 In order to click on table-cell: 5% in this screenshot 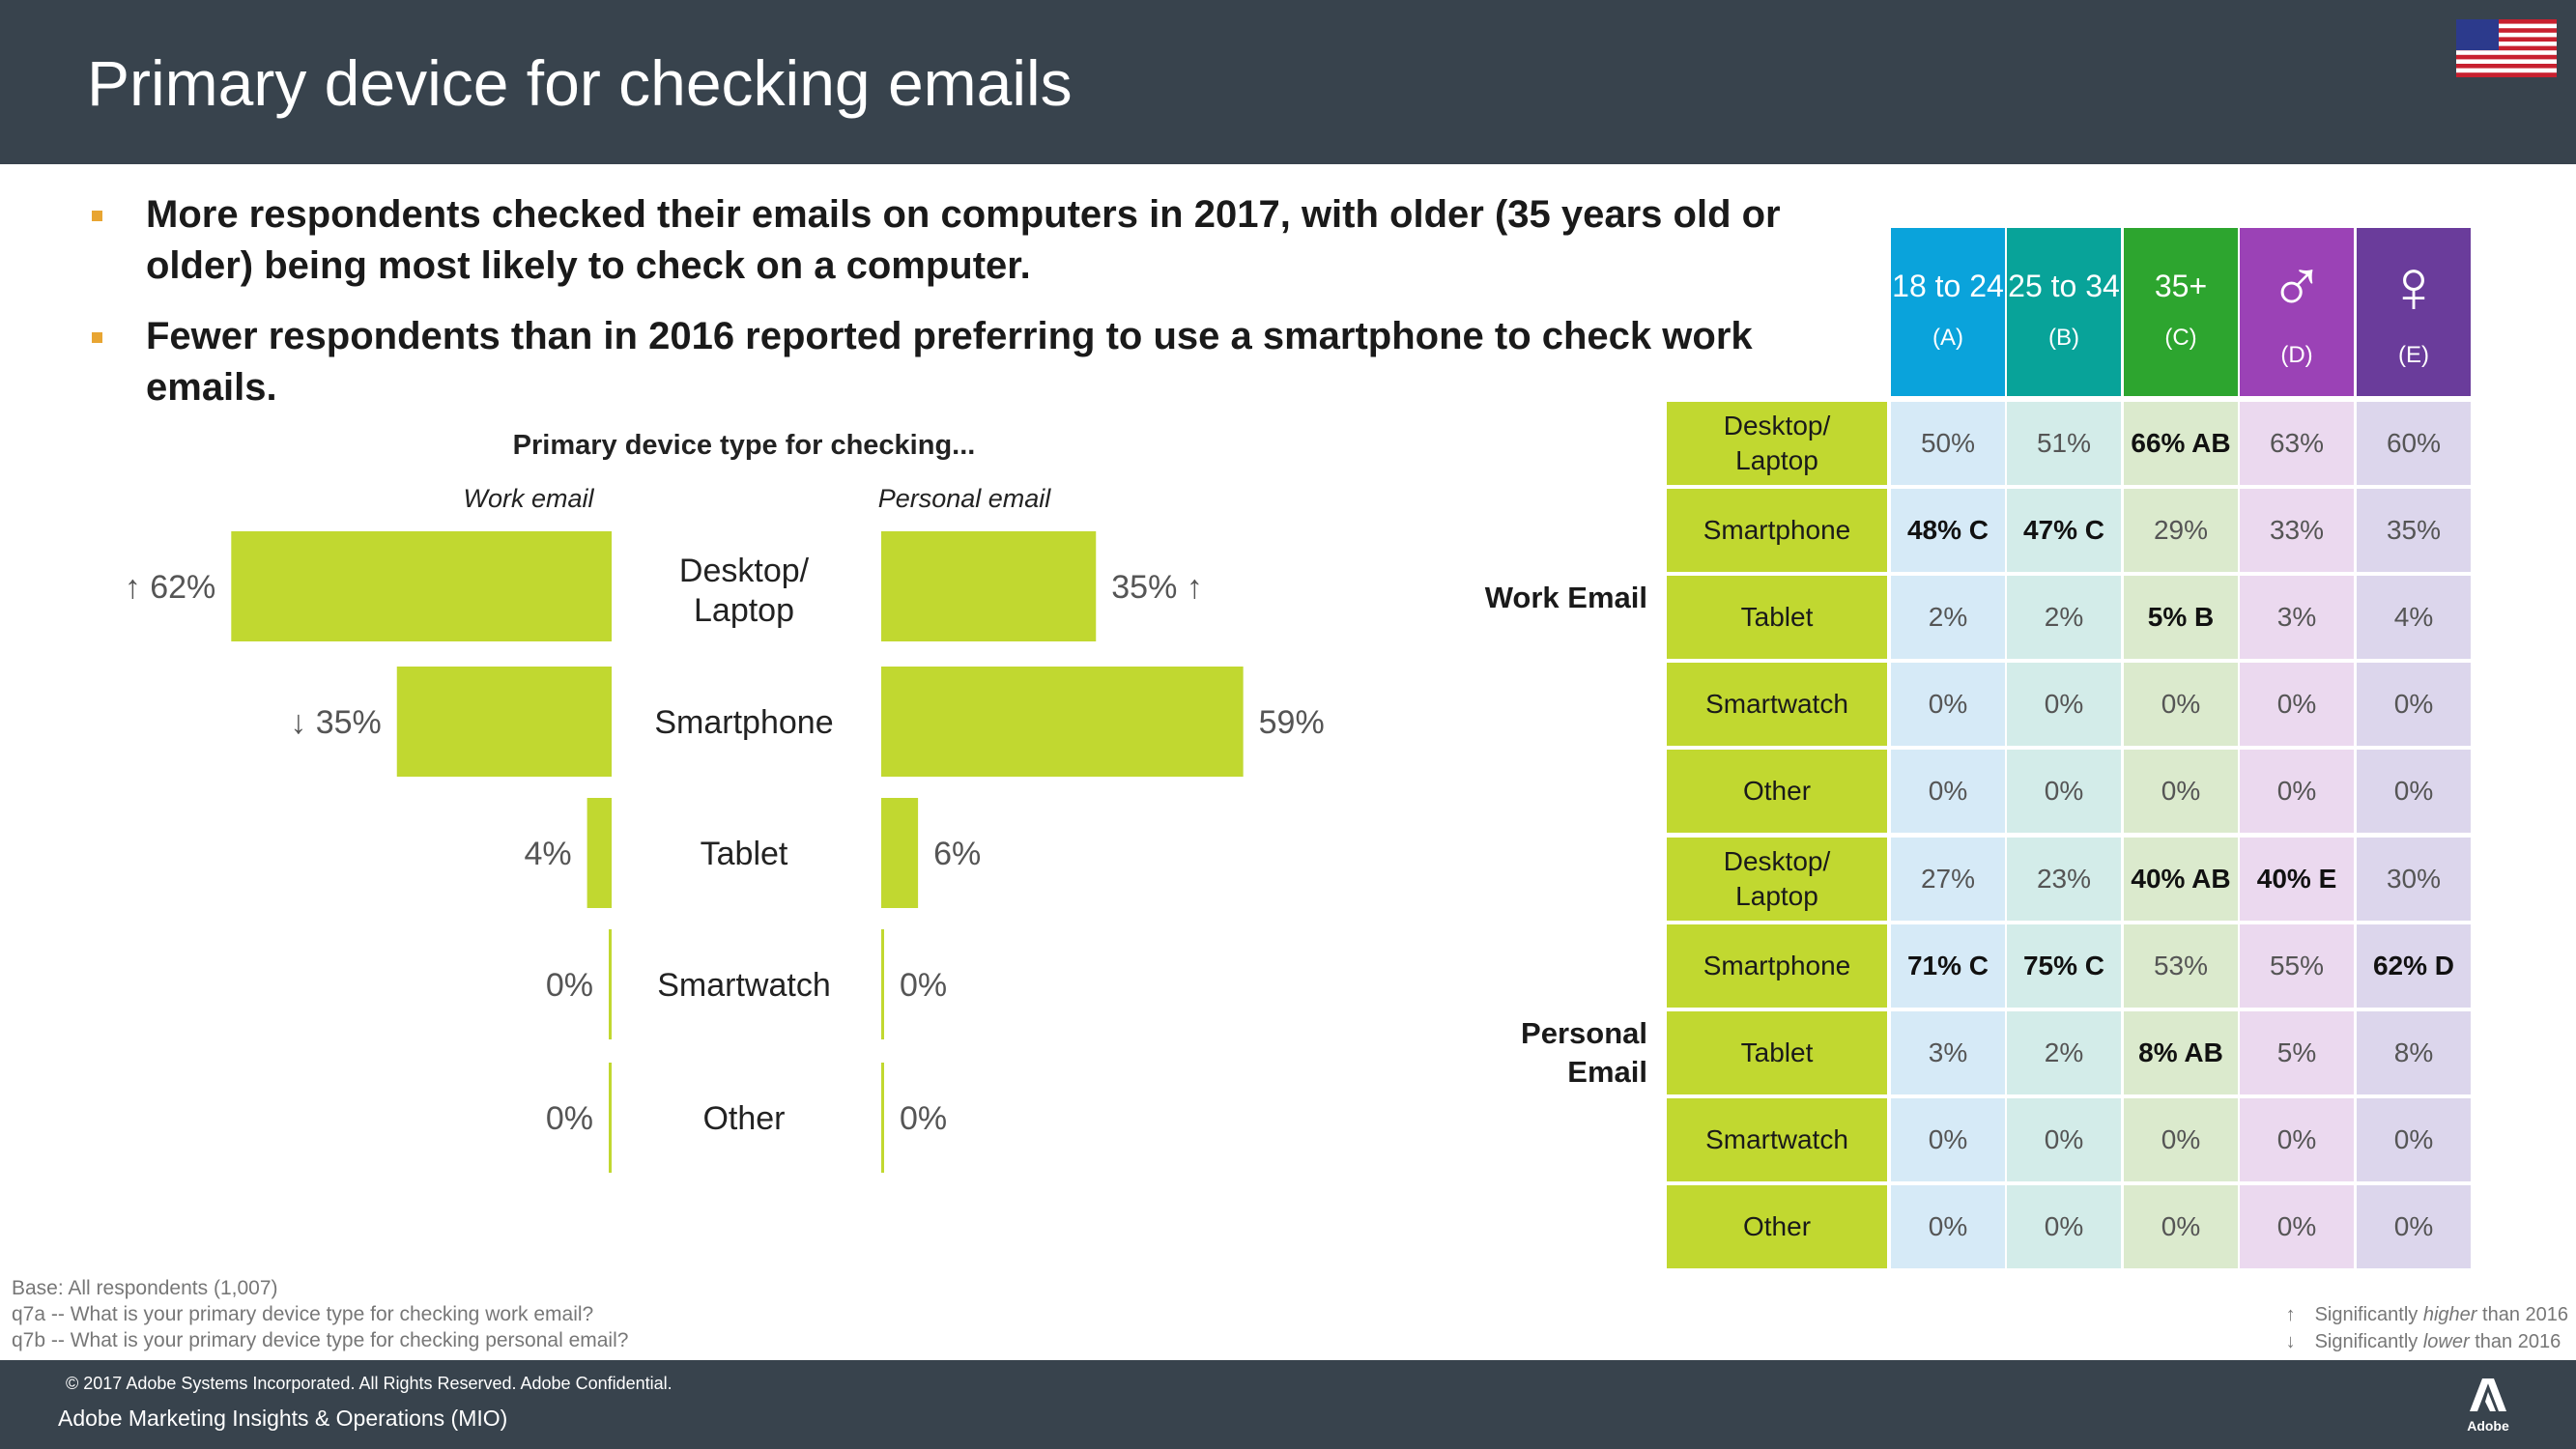, I will do `click(2297, 1052)`.